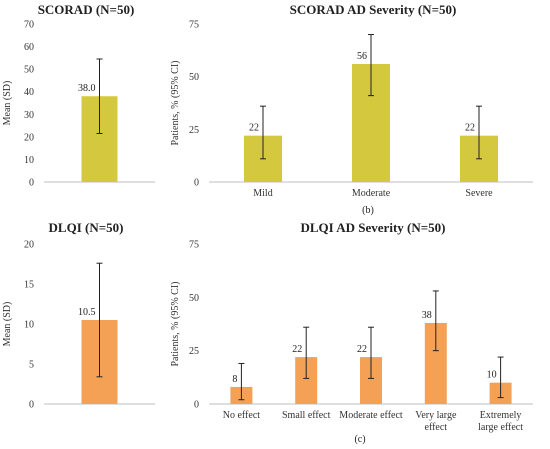 This screenshot has width=550, height=449. I want to click on x-tick-label: Extremely, so click(501, 415).